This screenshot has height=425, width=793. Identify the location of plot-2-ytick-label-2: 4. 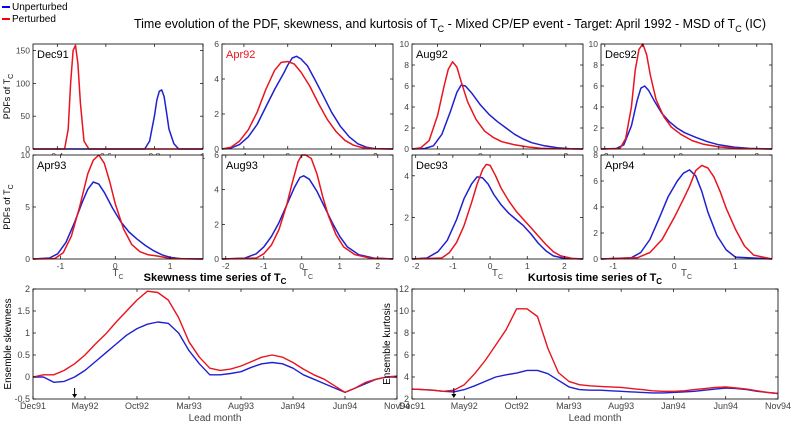
(216, 79).